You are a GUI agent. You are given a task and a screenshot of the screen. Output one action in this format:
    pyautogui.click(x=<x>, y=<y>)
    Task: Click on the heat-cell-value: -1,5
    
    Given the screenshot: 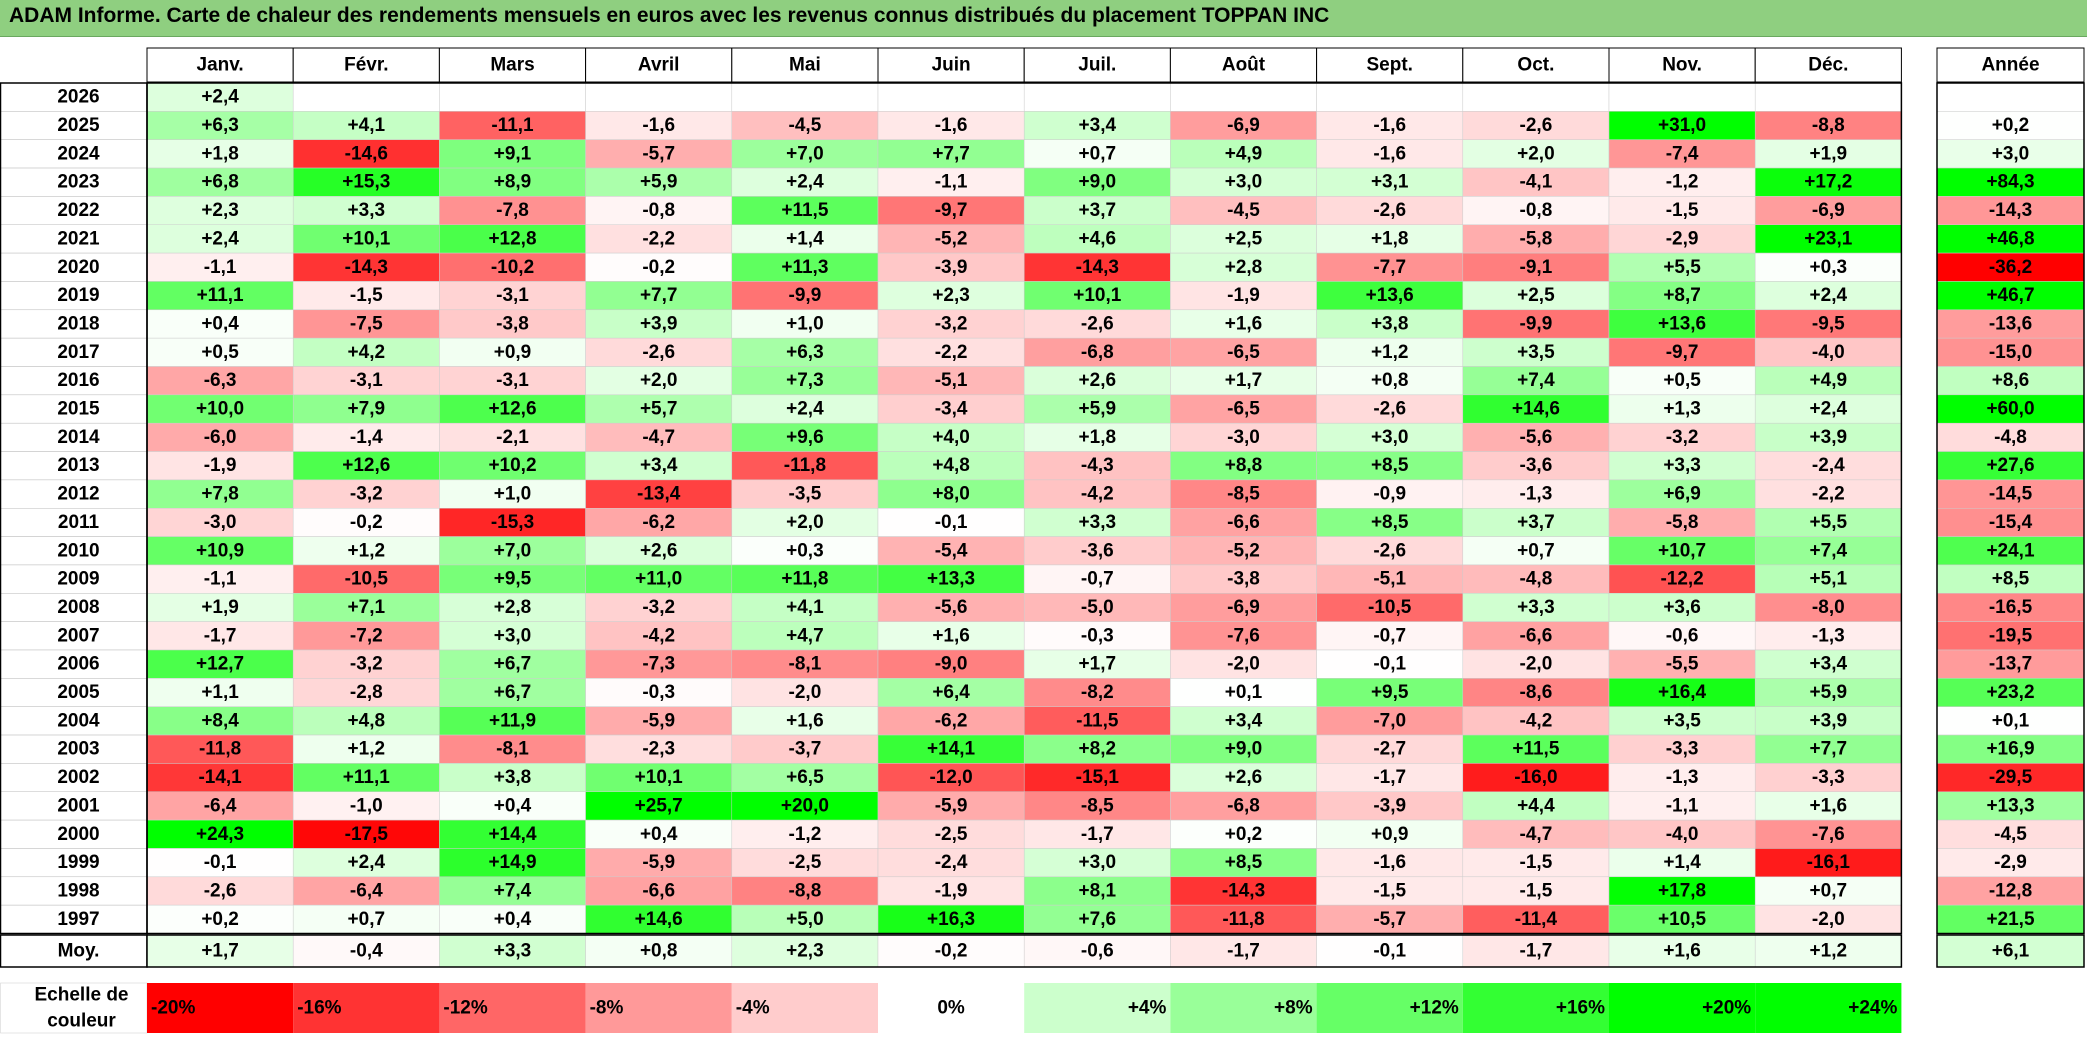 What is the action you would take?
    pyautogui.click(x=366, y=295)
    